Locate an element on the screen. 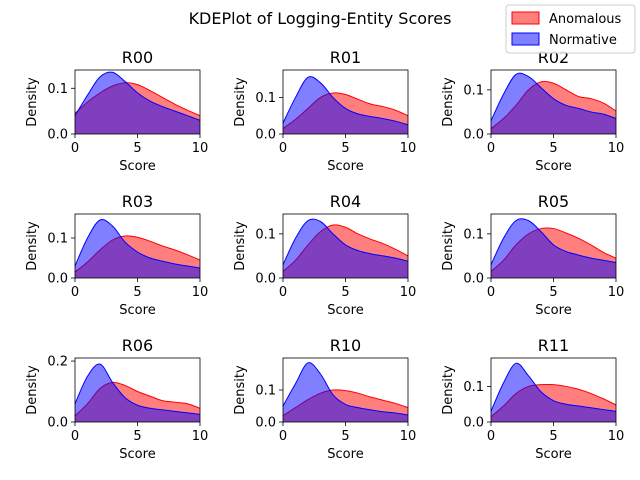 This screenshot has height=480, width=640. panel-r05: R05 0 5 10 0.0 0.1 Score Density is located at coordinates (532, 255).